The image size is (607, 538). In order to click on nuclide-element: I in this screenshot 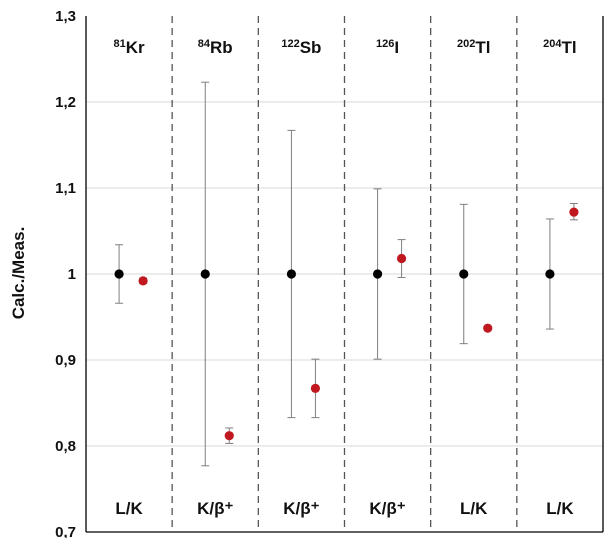, I will do `click(396, 47)`.